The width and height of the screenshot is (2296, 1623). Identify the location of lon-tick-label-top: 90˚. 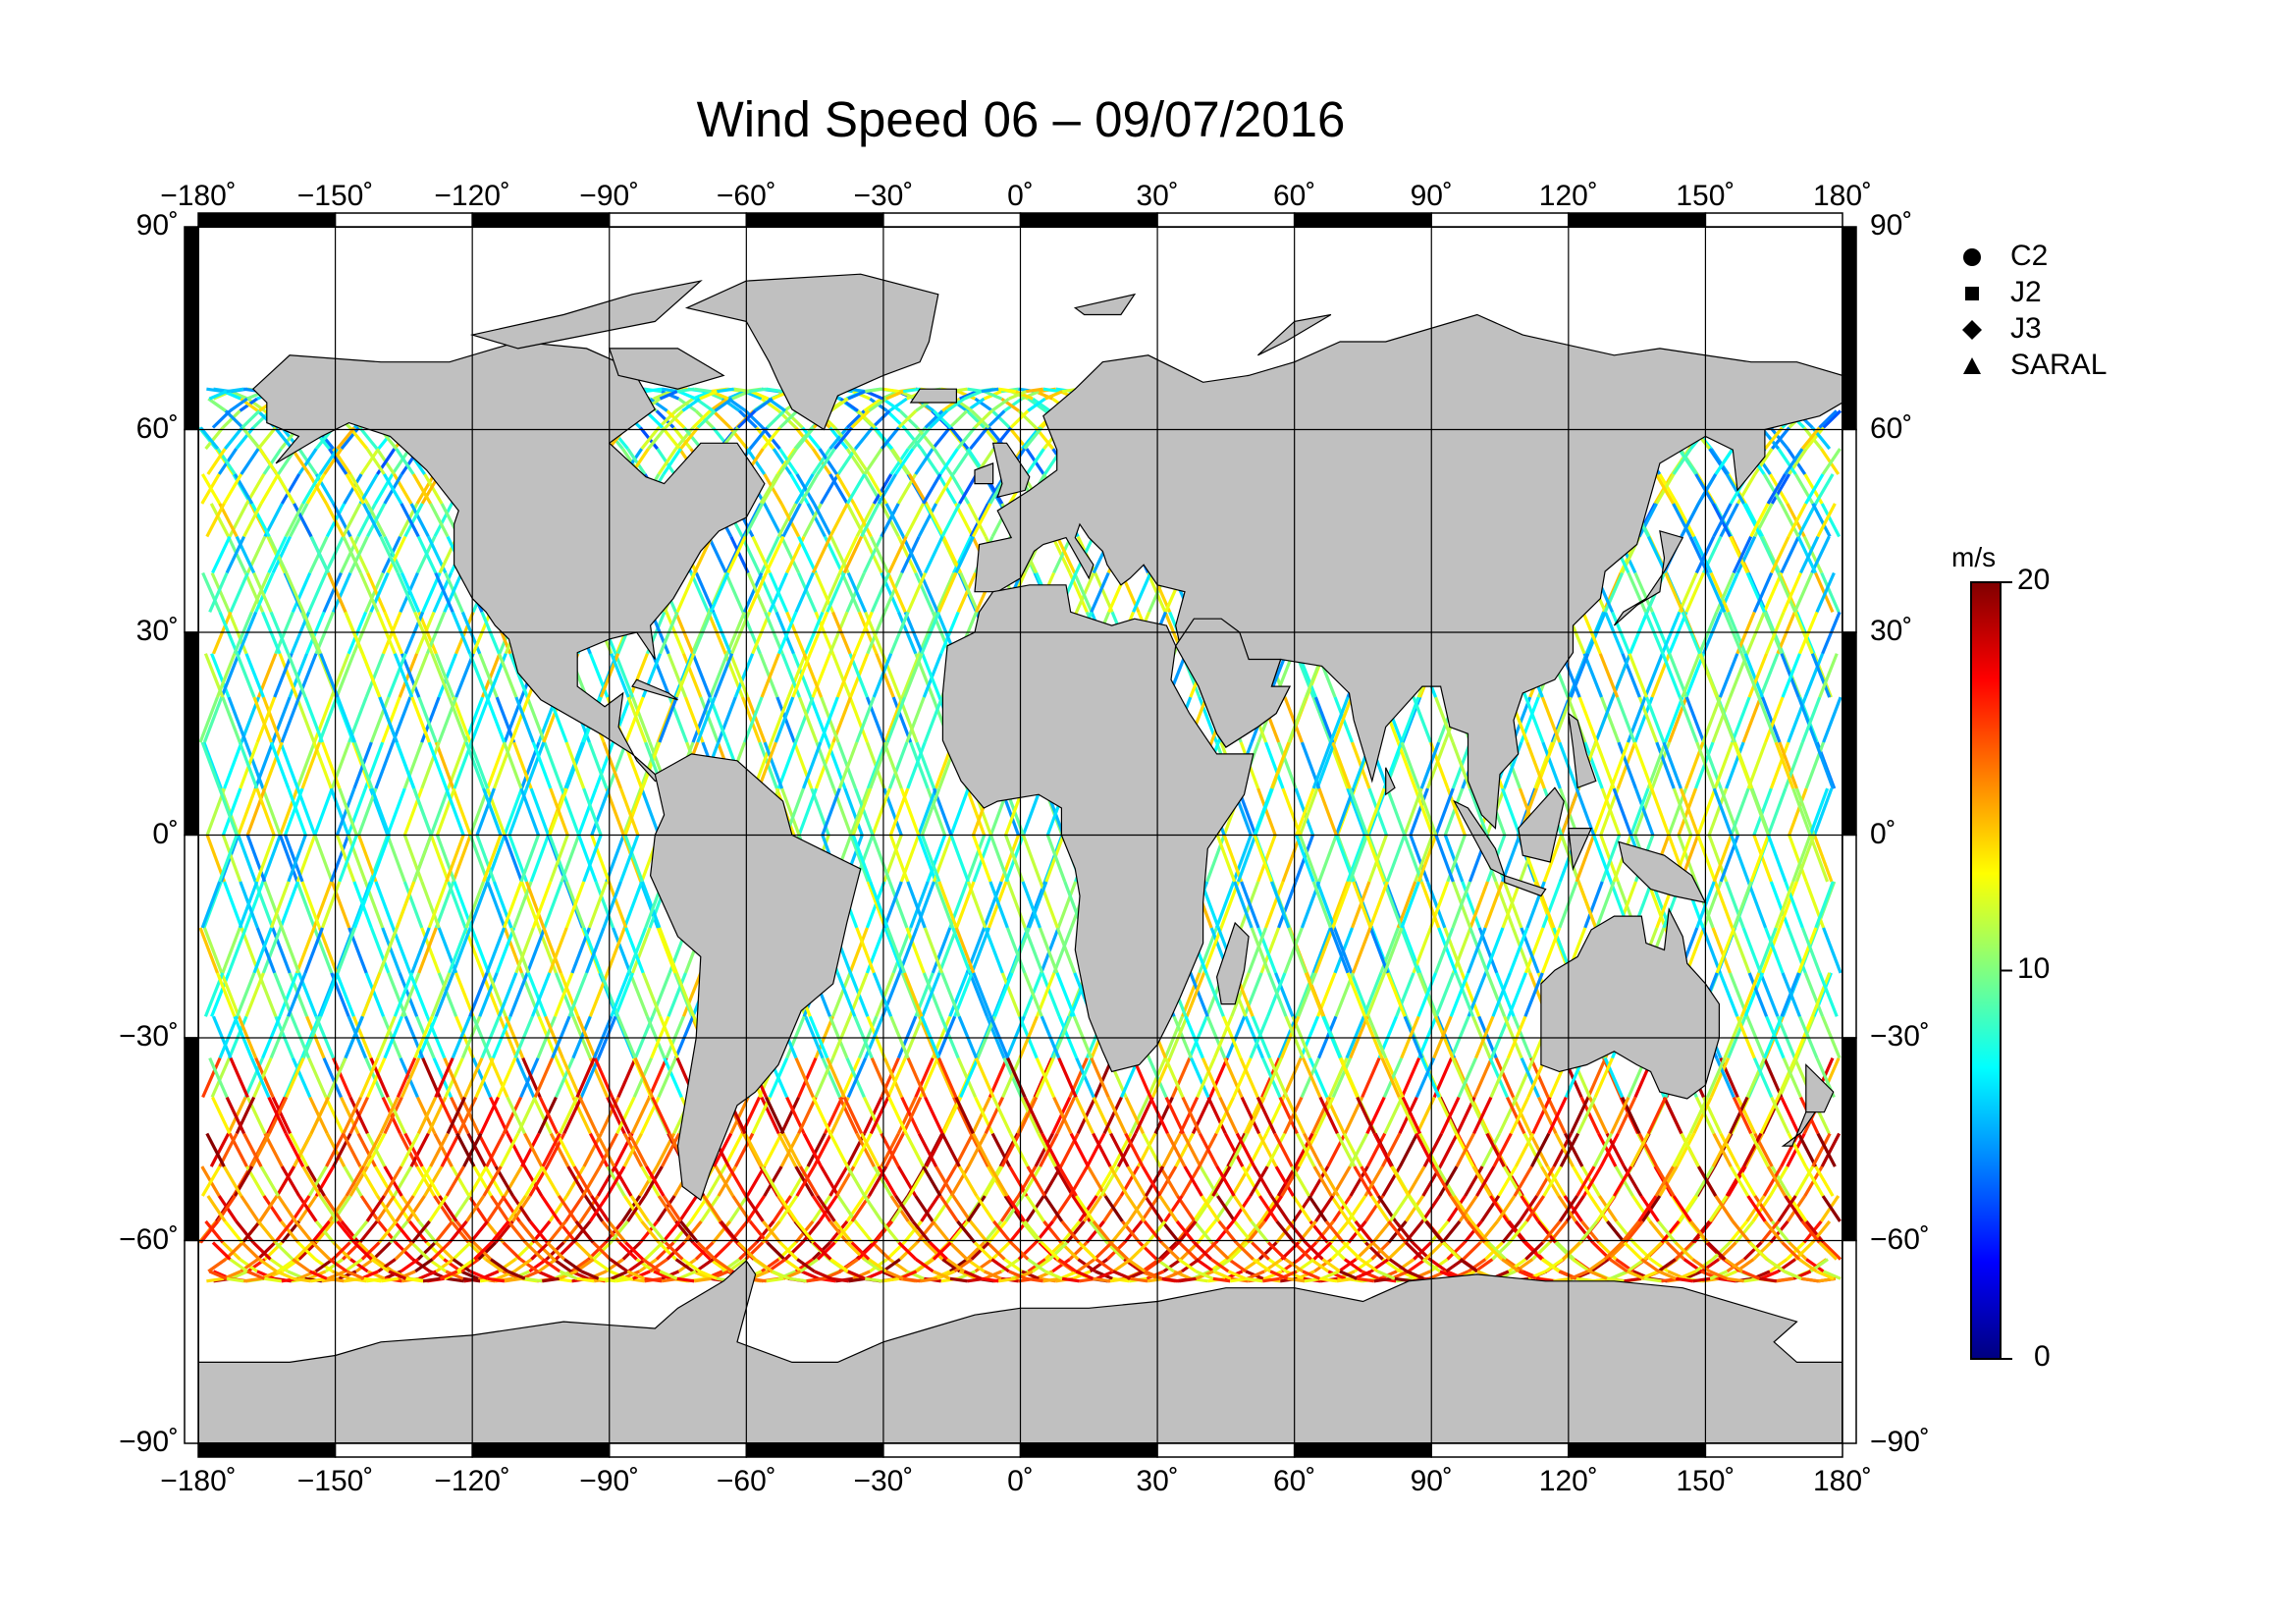
(1431, 196).